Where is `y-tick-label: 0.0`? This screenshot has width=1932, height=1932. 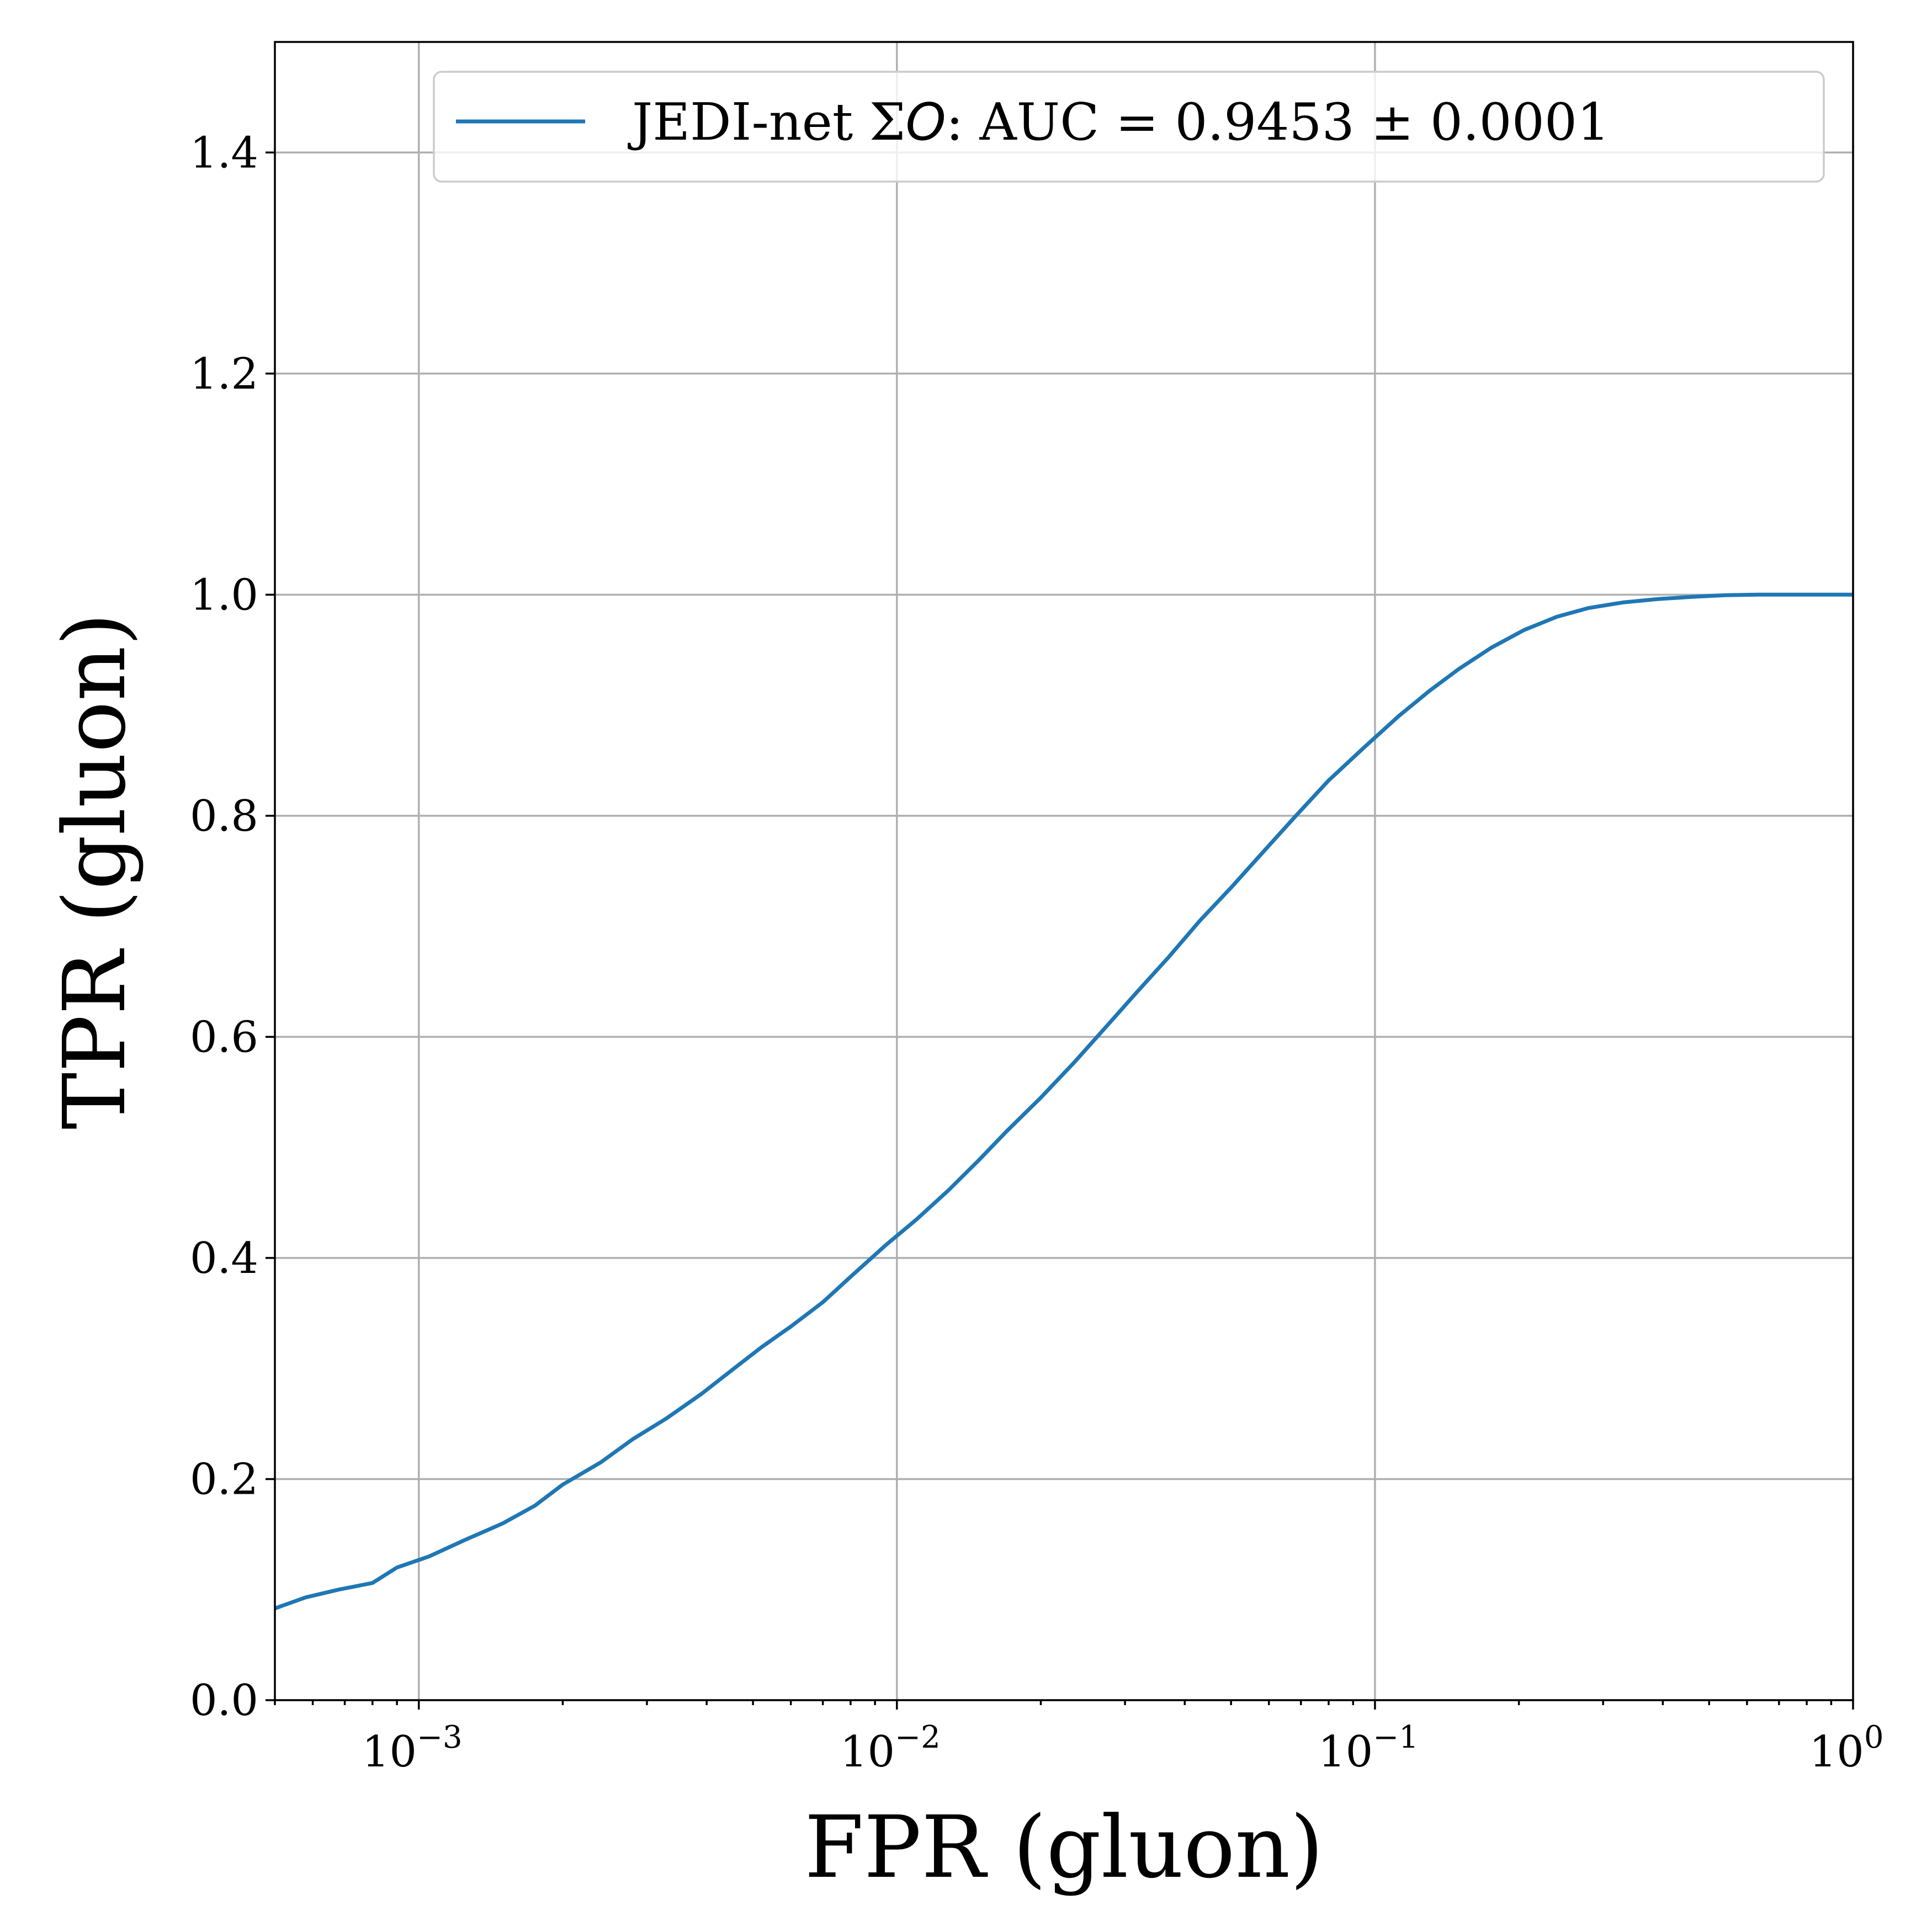 y-tick-label: 0.0 is located at coordinates (224, 1701).